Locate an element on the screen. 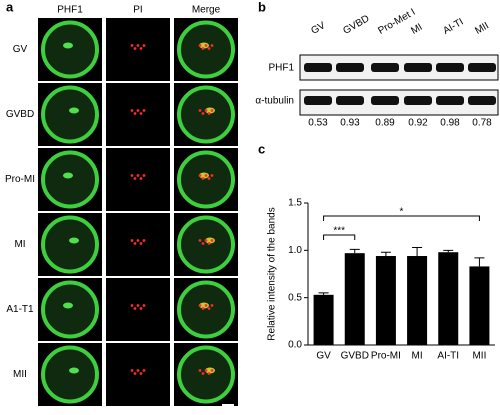  y-tick-label: 0.5 is located at coordinates (295, 297).